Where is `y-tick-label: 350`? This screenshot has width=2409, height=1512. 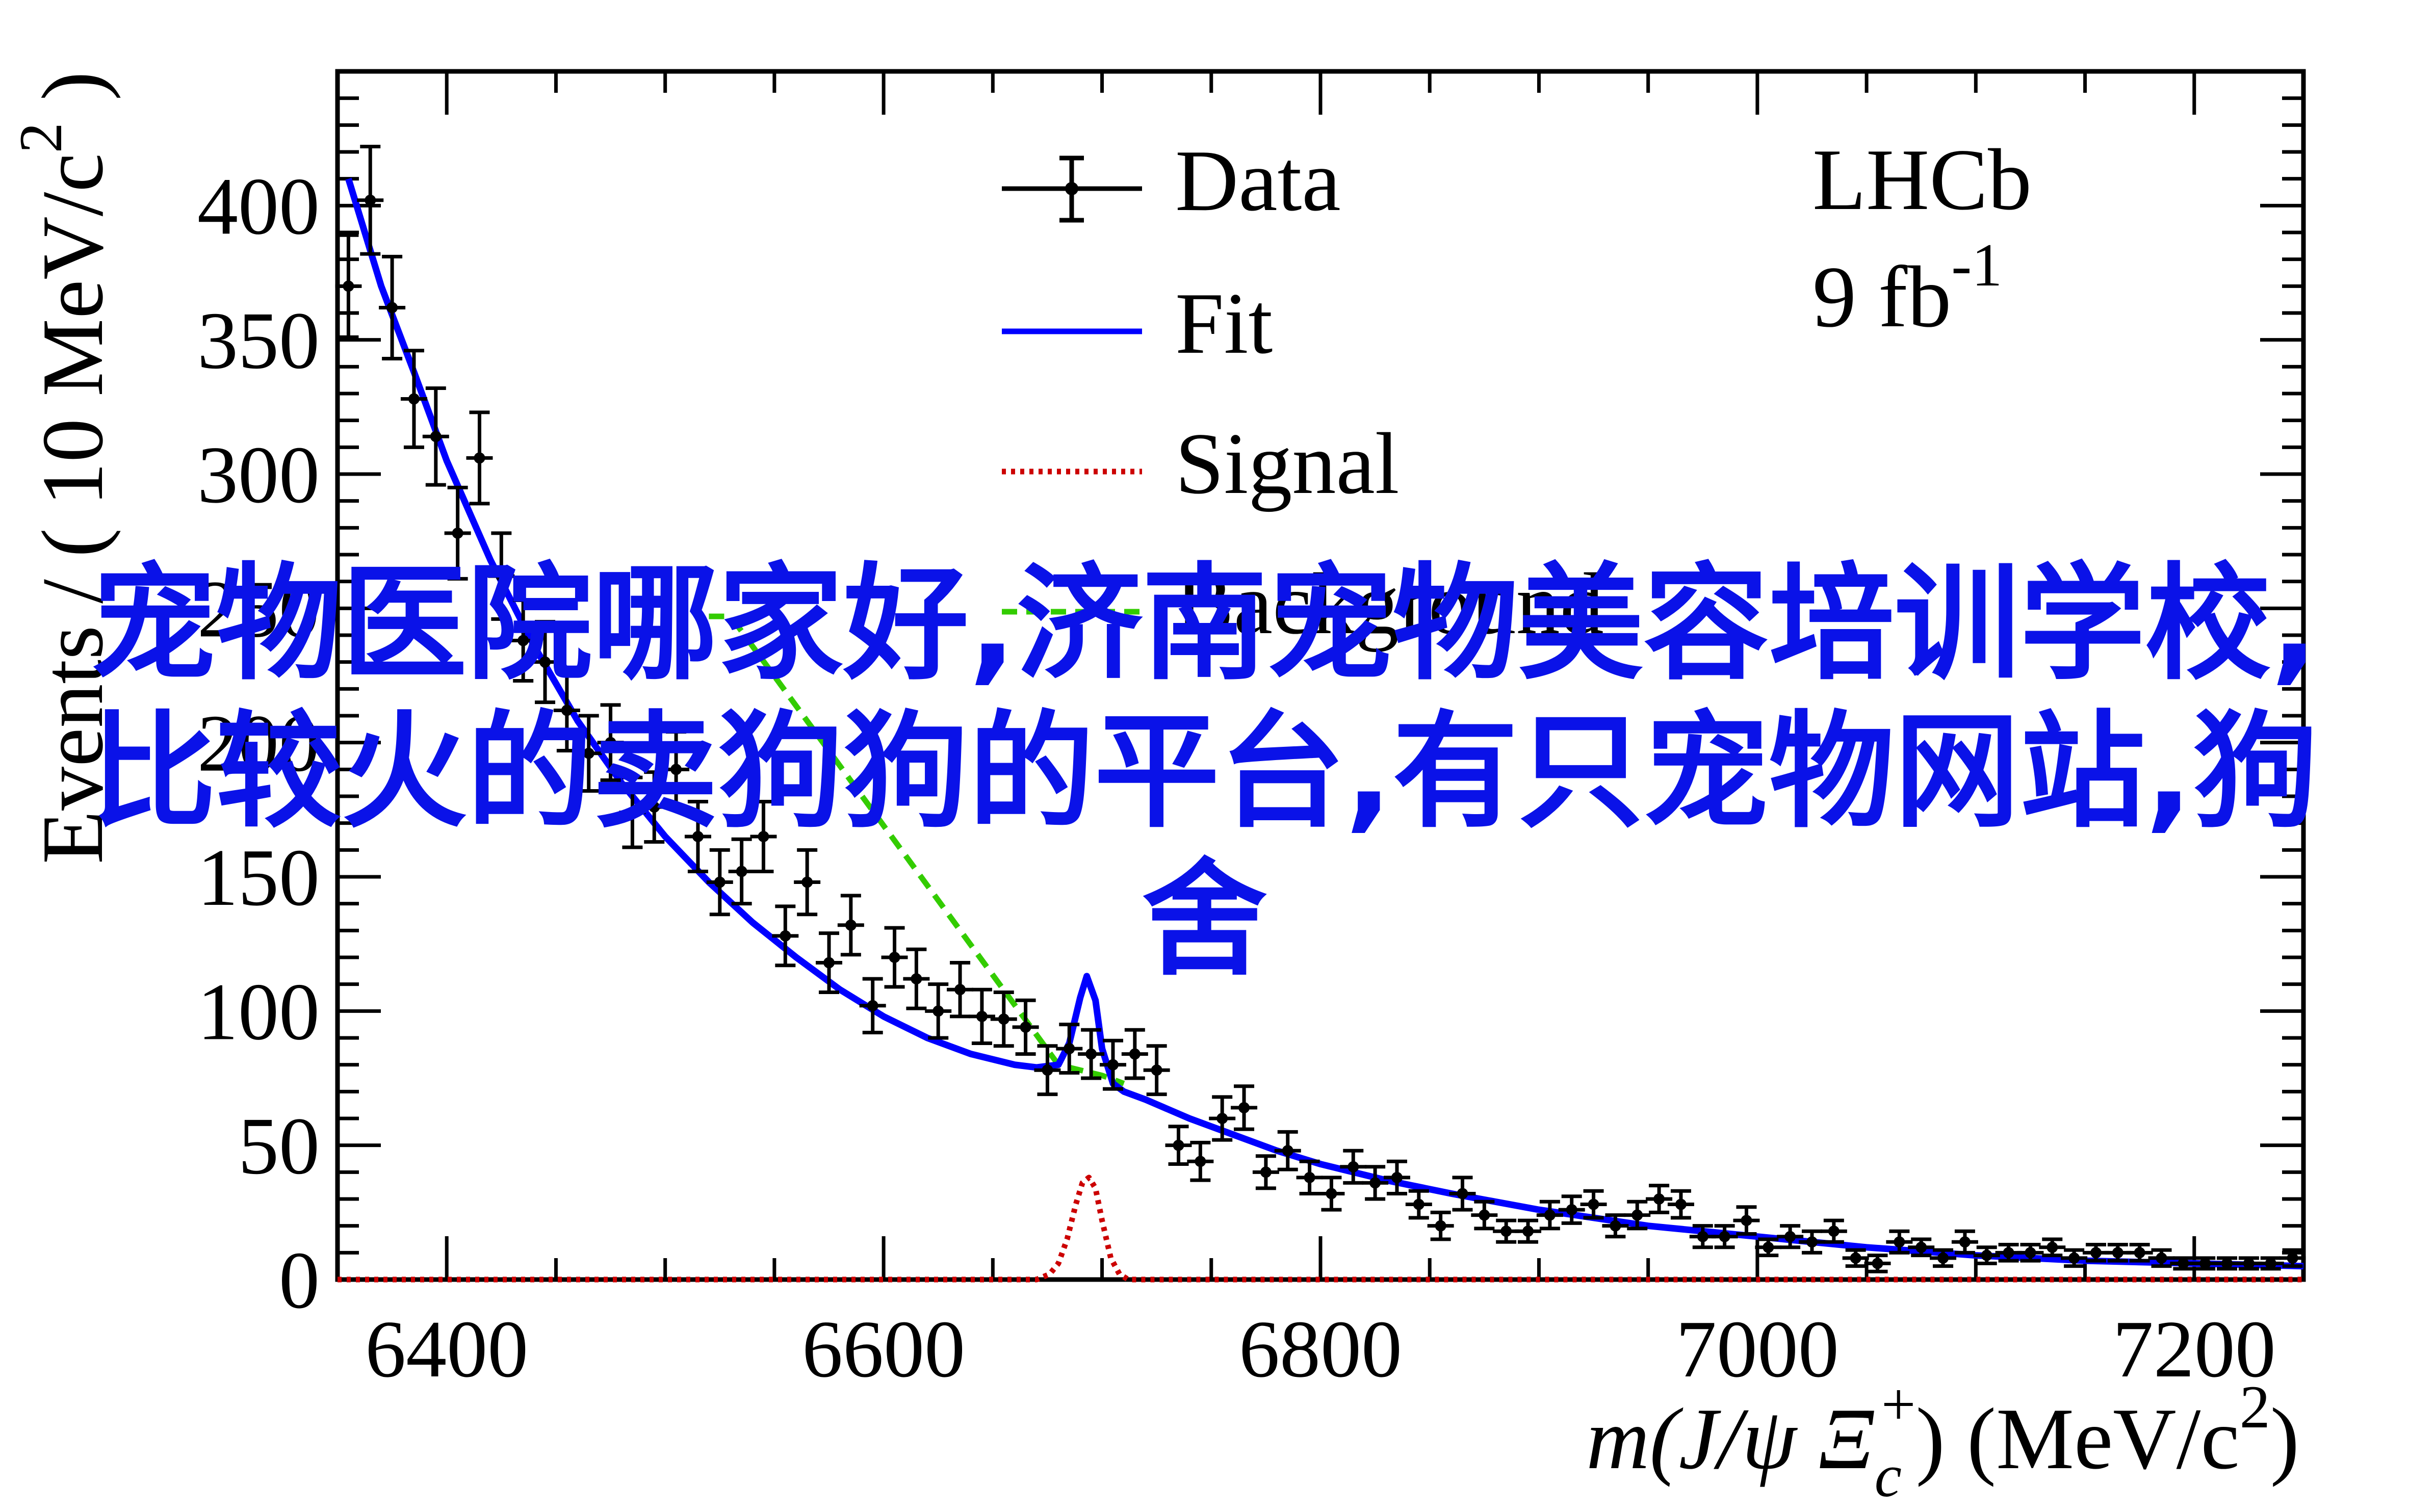
y-tick-label: 350 is located at coordinates (259, 340).